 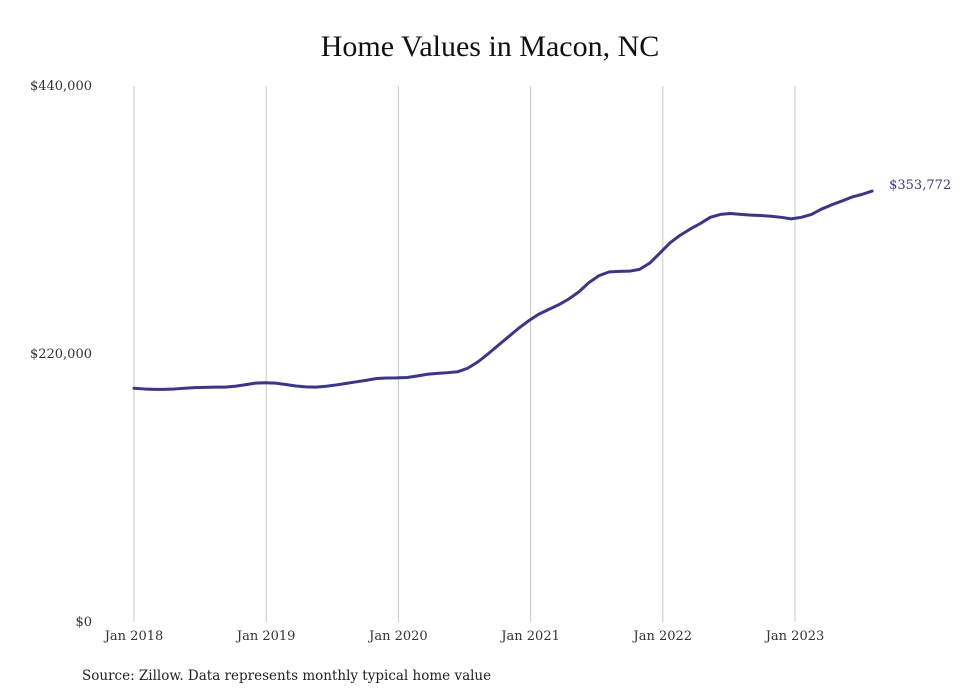 I want to click on x-tick-label: Jan 2022, so click(x=662, y=636).